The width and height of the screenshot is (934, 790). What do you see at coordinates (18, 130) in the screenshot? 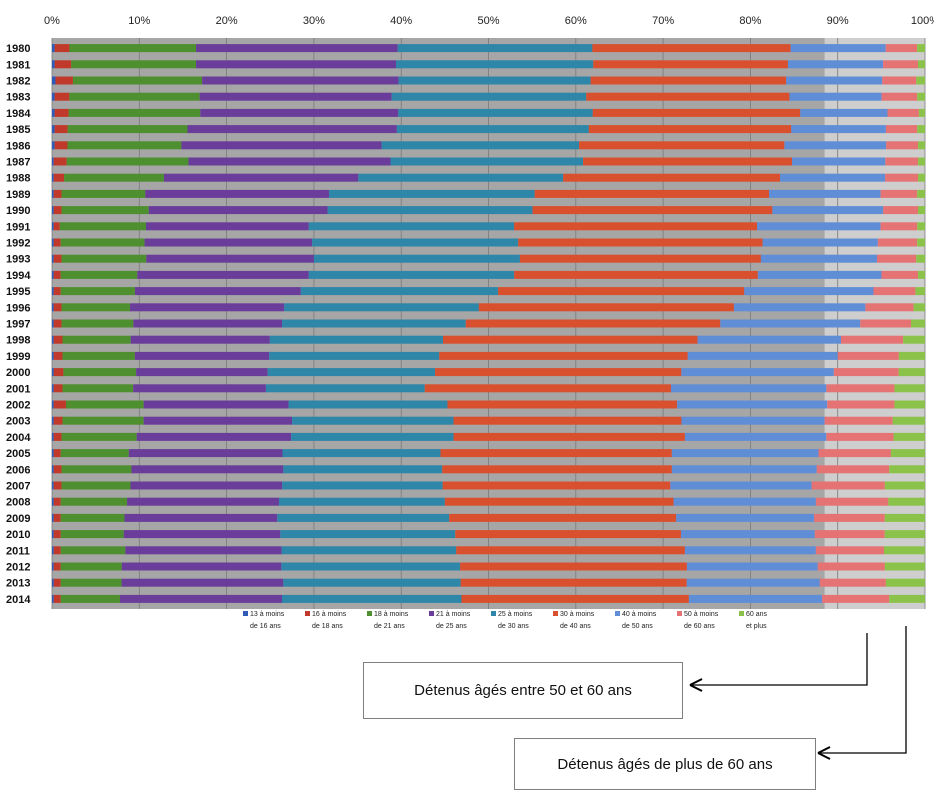
I see `y-tick-label: 1985` at bounding box center [18, 130].